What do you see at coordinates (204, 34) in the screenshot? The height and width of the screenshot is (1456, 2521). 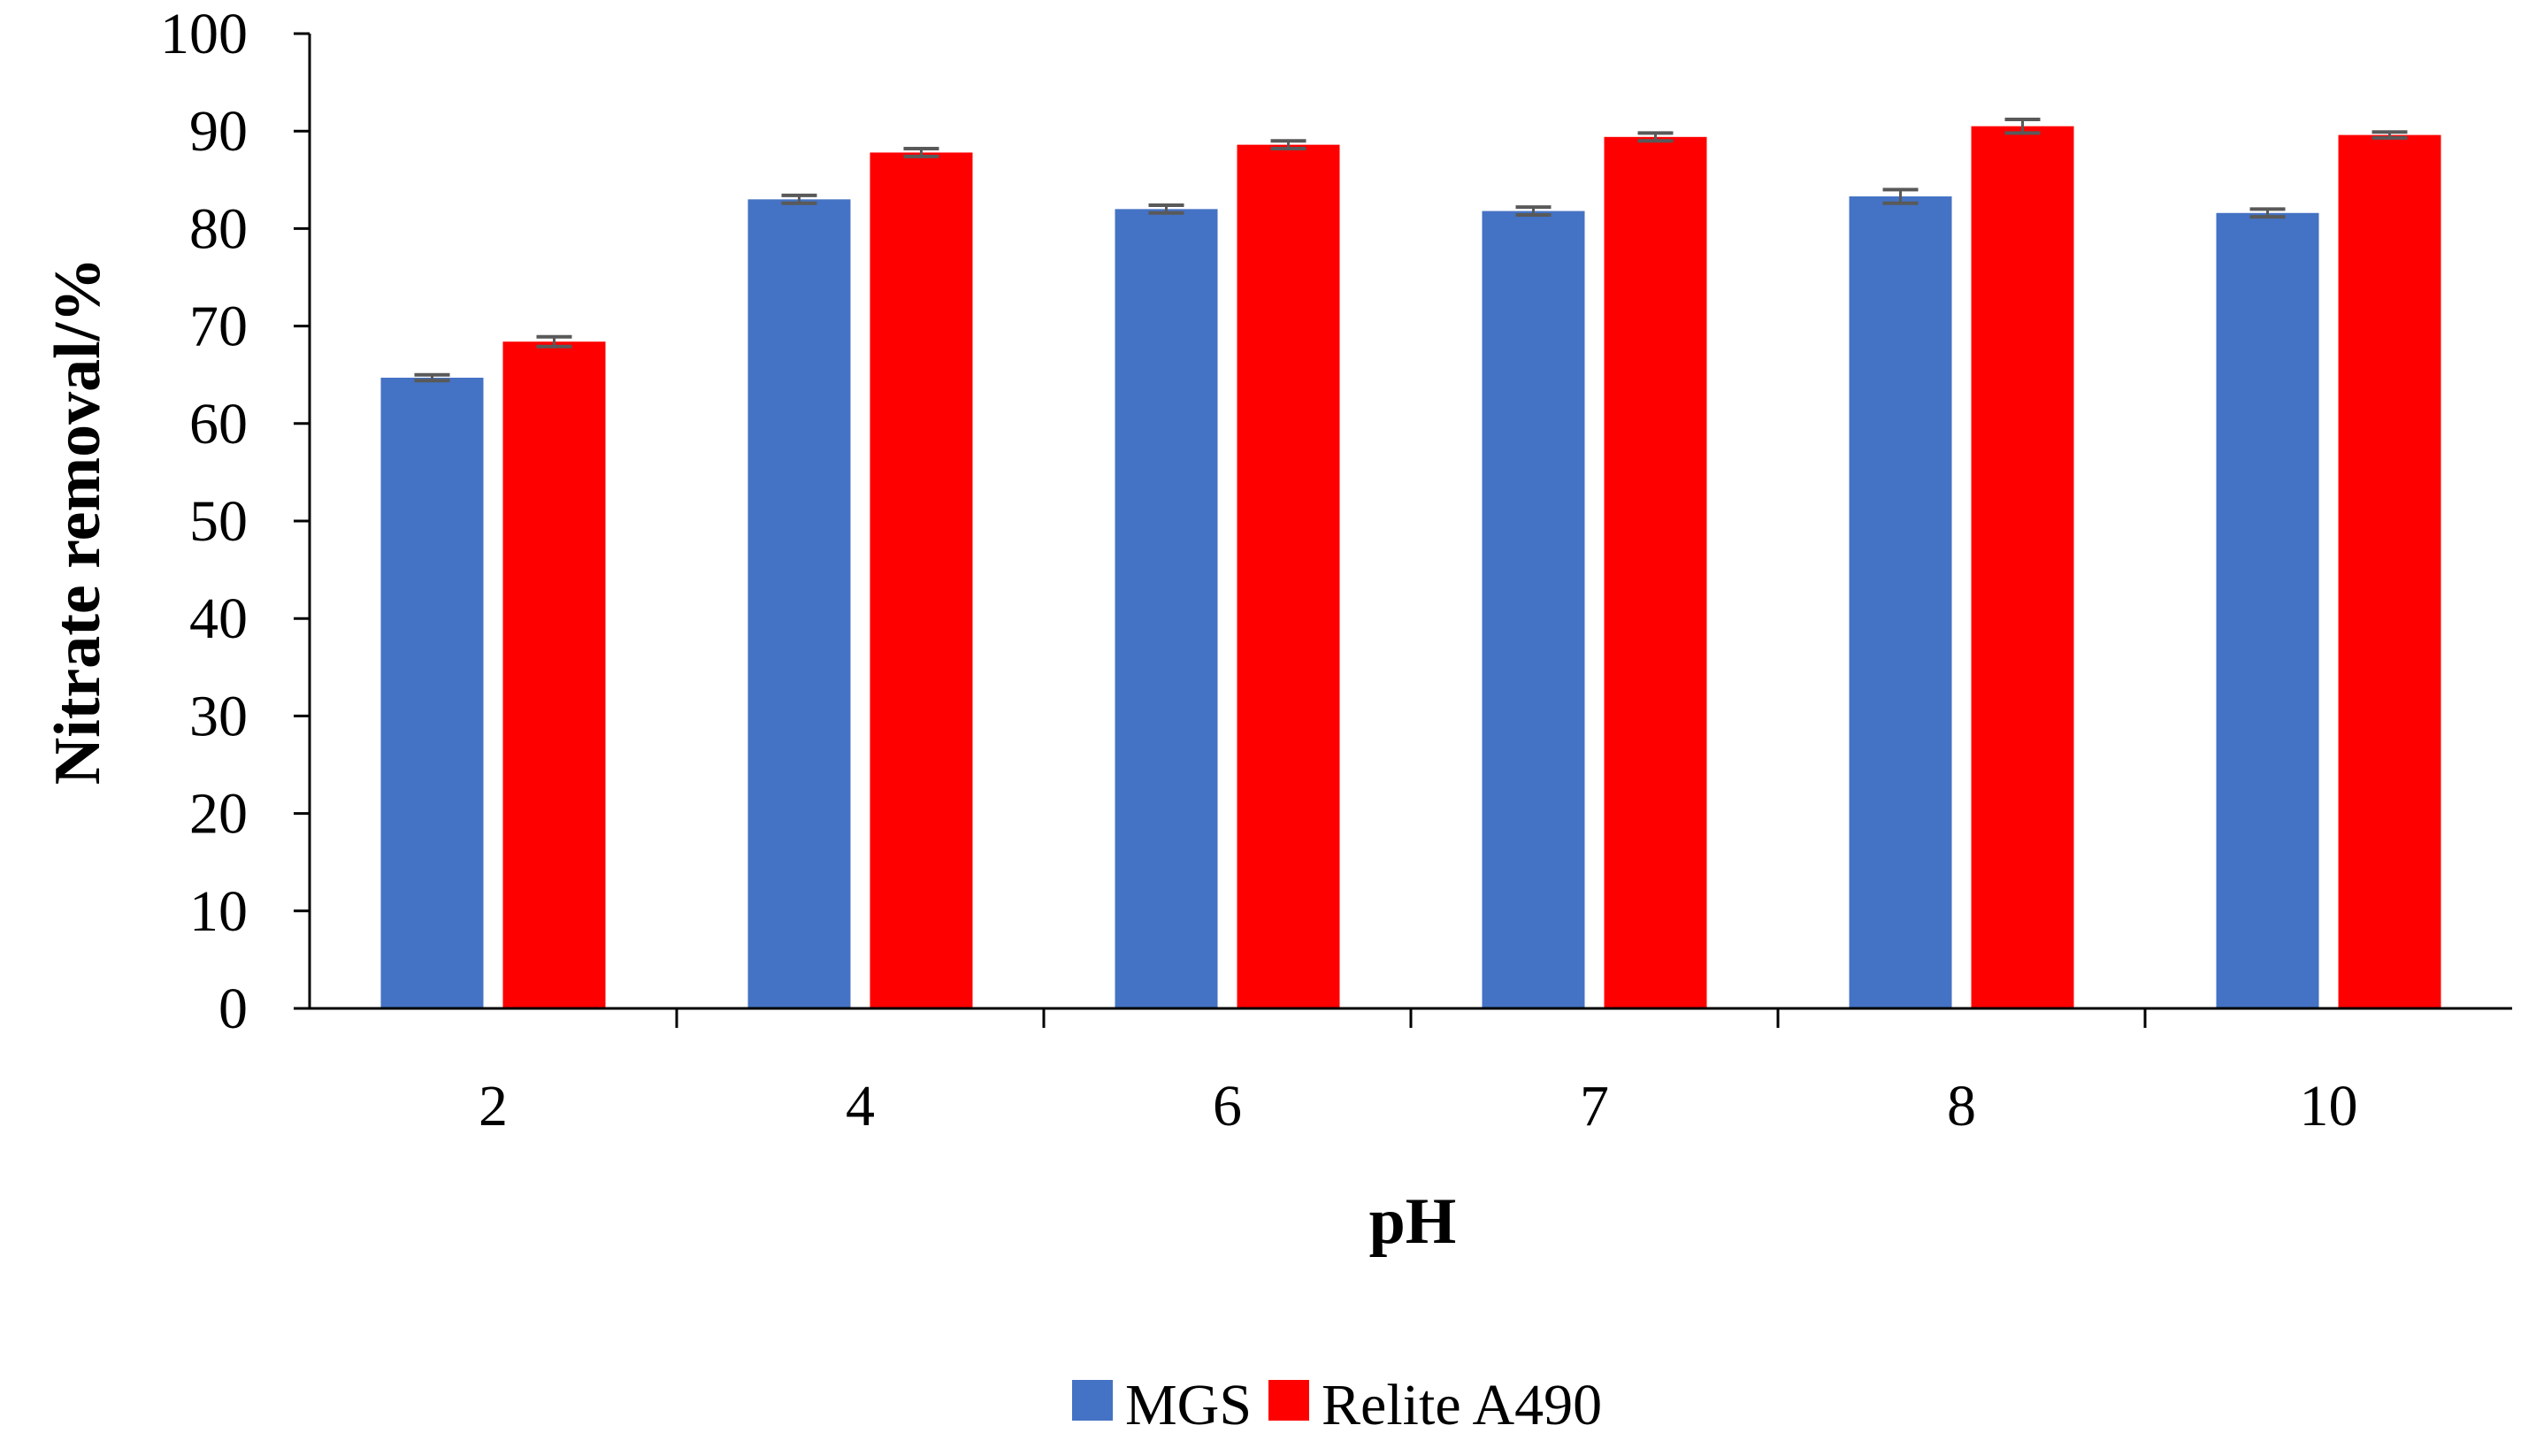 I see `y-tick-label: 100` at bounding box center [204, 34].